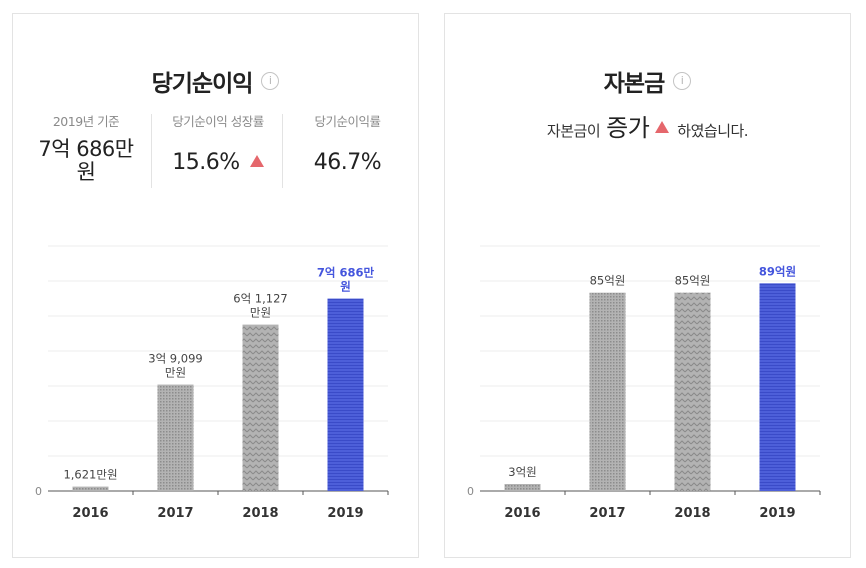 The image size is (866, 568). Describe the element at coordinates (347, 162) in the screenshot. I see `stat-value: 46.7%` at that location.